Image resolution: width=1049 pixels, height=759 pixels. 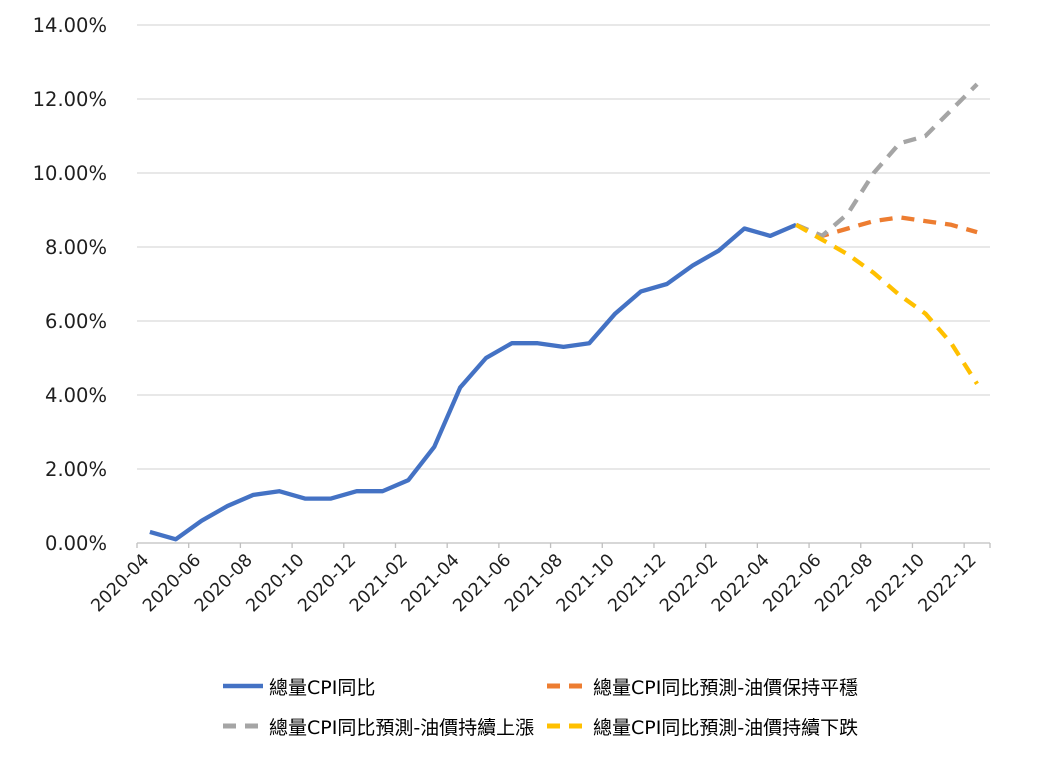 What do you see at coordinates (76, 321) in the screenshot?
I see `y-axis-tick-label: 6.00%` at bounding box center [76, 321].